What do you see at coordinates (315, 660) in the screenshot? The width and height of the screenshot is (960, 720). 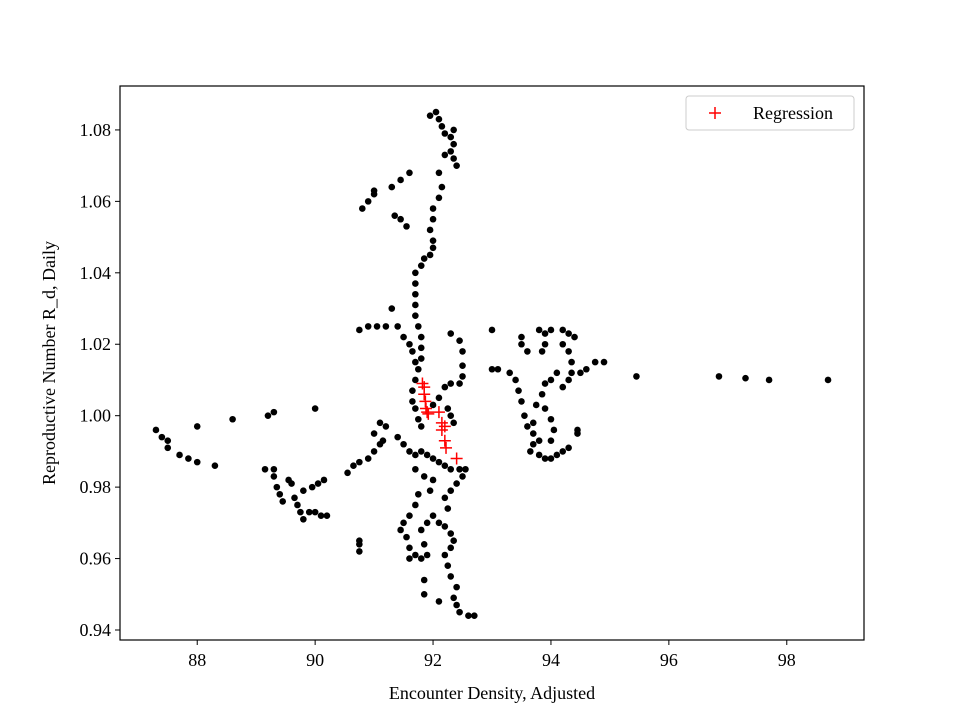 I see `x-tick-label: 90` at bounding box center [315, 660].